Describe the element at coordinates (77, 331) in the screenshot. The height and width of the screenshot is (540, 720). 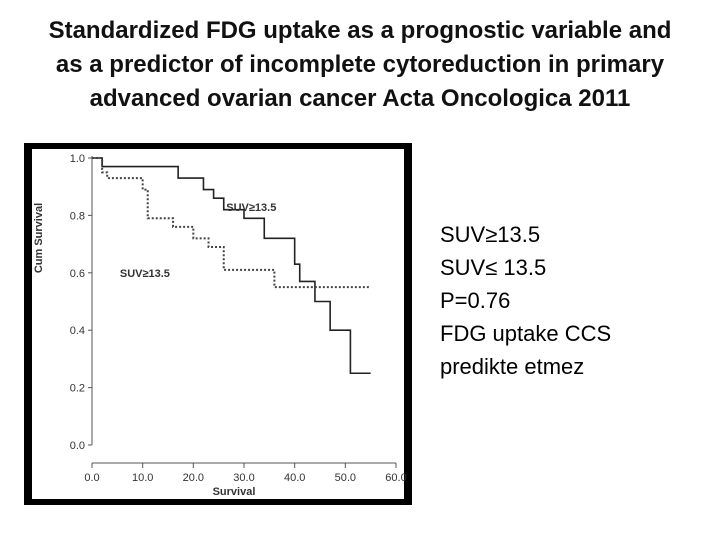
I see `y-tick-label: 0.4` at that location.